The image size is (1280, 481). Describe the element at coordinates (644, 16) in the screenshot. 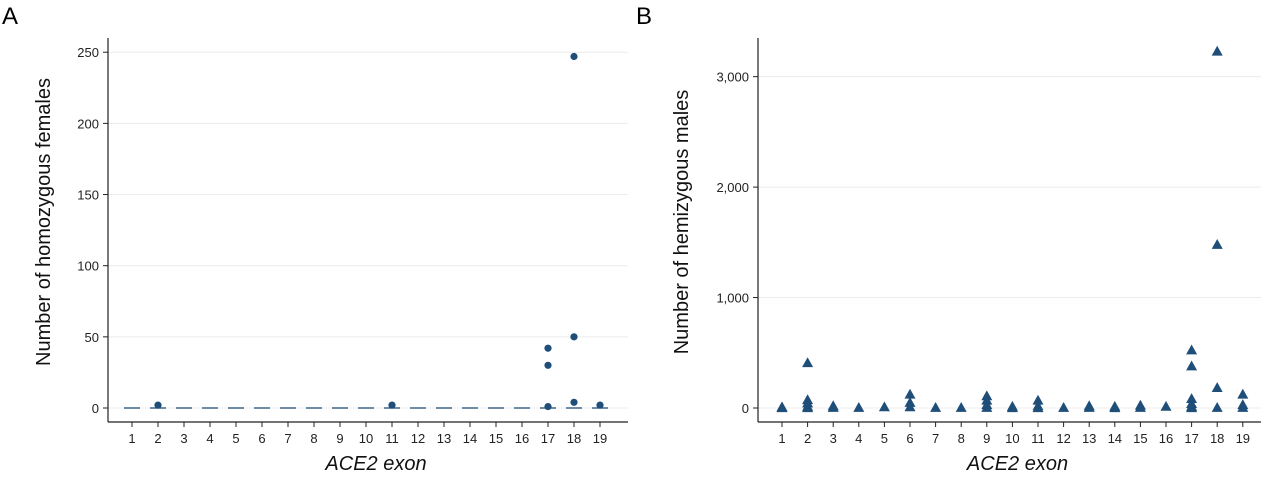

I see `panel-label-b: B` at that location.